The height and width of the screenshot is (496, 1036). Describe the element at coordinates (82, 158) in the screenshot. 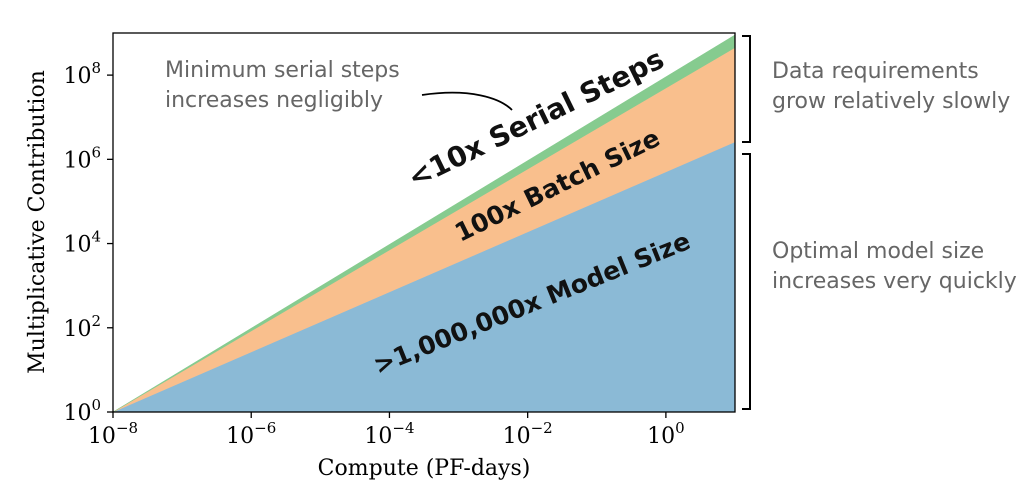

I see `y-tick-label-3: 10⁶` at that location.